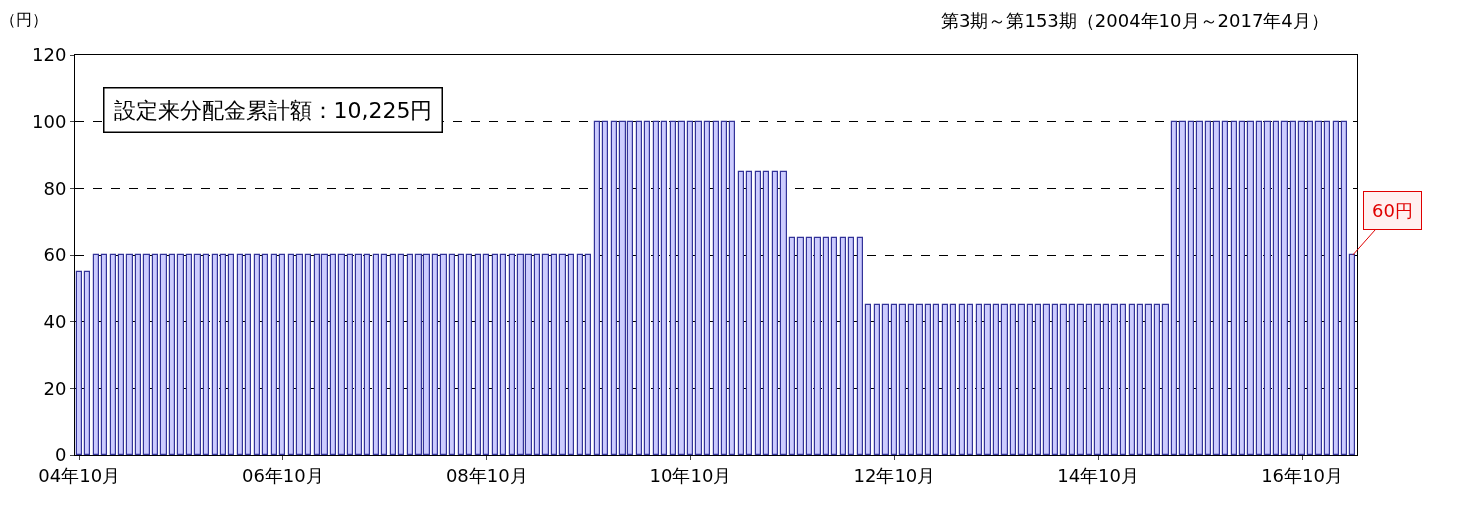 Image resolution: width=1462 pixels, height=506 pixels. Describe the element at coordinates (282, 475) in the screenshot. I see `x-tick-label: 06年10月` at that location.